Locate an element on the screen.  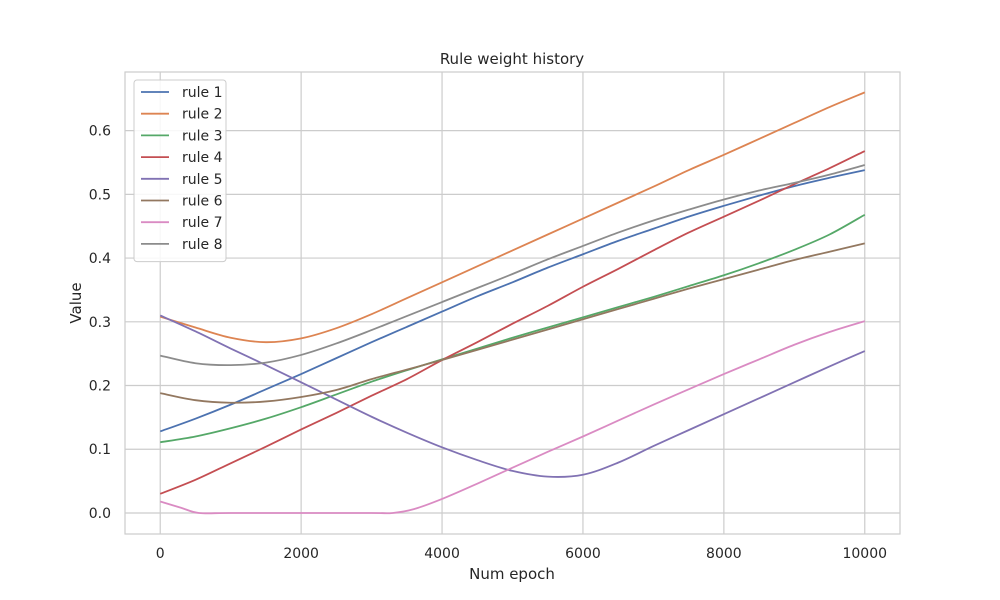
y-tick-label: 0.4 is located at coordinates (100, 259).